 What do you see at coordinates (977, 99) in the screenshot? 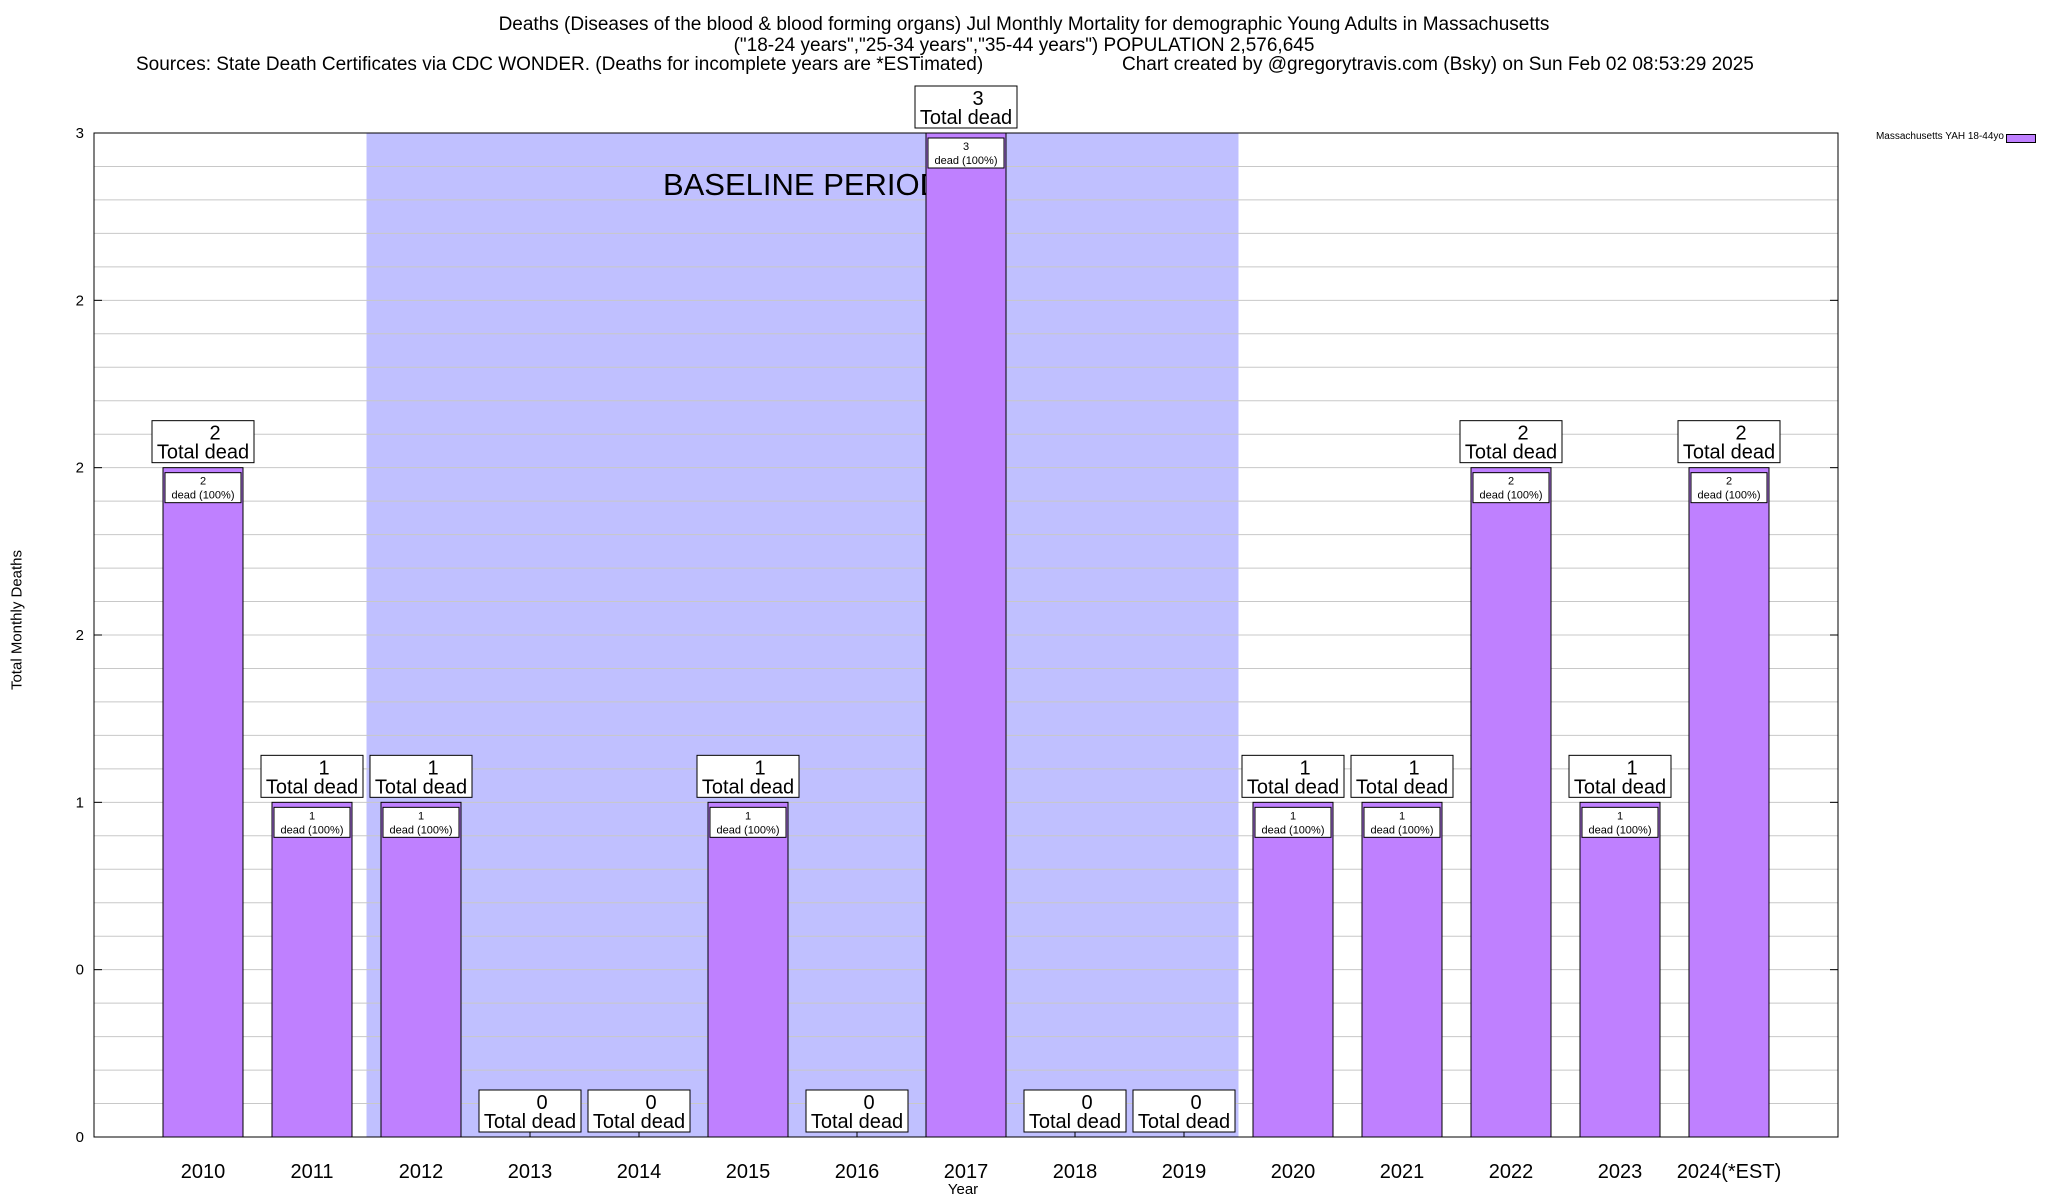
I see `total-count: 3` at bounding box center [977, 99].